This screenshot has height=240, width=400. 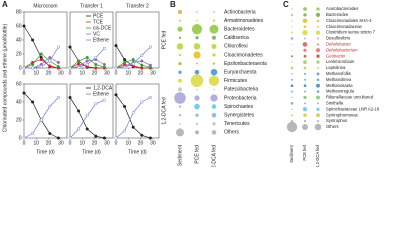 I want to click on x-axis-label: Time (d), so click(x=45, y=152).